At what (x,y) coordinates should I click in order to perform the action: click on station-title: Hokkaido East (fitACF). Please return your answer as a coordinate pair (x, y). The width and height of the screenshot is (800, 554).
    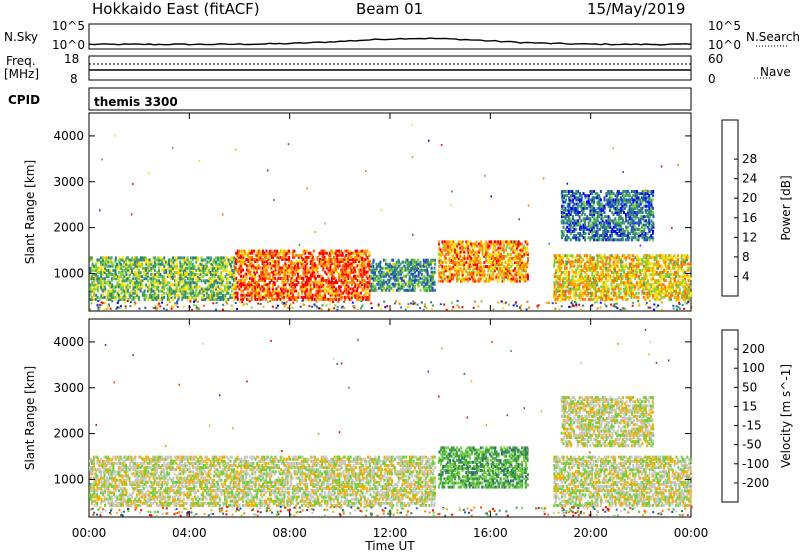
    Looking at the image, I should click on (176, 9).